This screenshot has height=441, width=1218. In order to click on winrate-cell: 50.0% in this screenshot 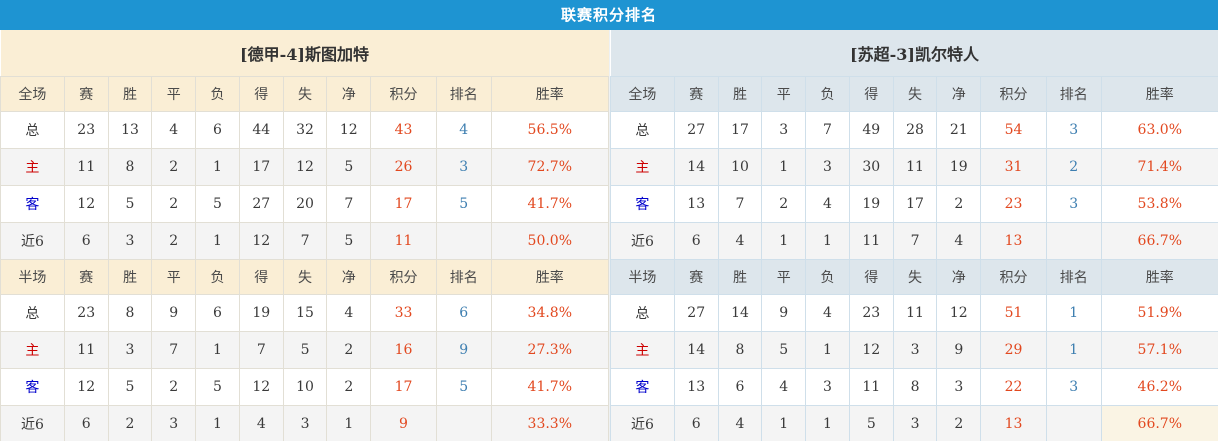, I will do `click(550, 241)`.